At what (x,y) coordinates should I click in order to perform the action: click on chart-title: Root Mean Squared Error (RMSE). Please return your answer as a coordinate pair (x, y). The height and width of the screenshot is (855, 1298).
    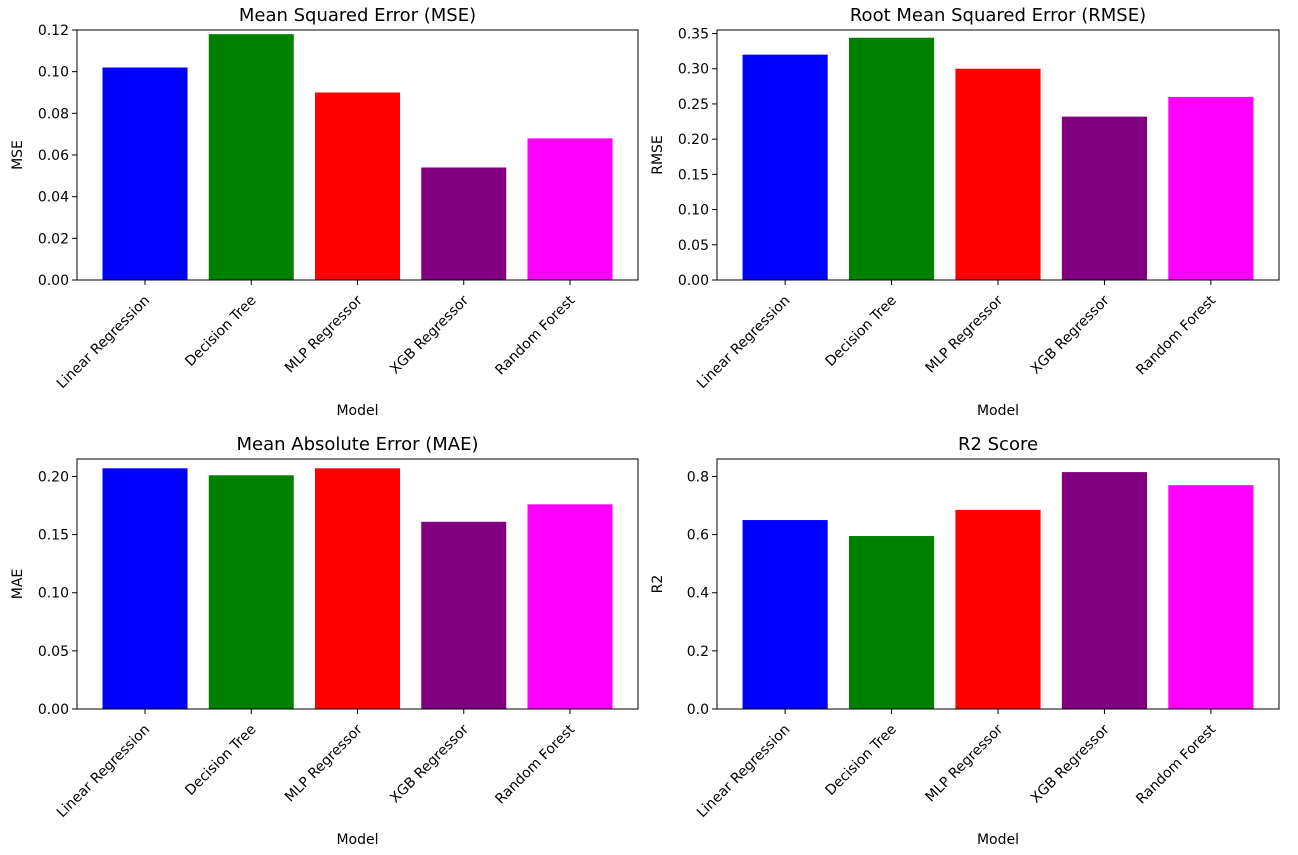
    Looking at the image, I should click on (998, 15).